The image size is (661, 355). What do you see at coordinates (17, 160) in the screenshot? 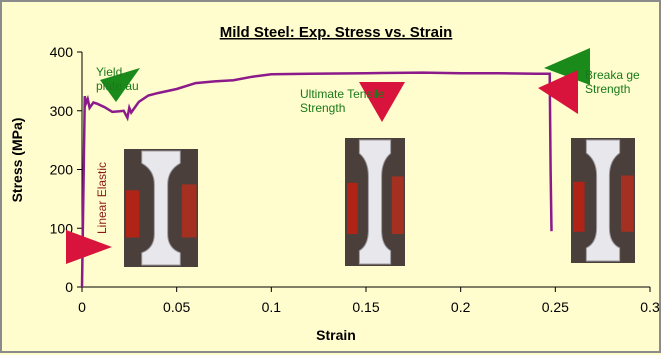
I see `y-axis-label: Stress (MPa)` at bounding box center [17, 160].